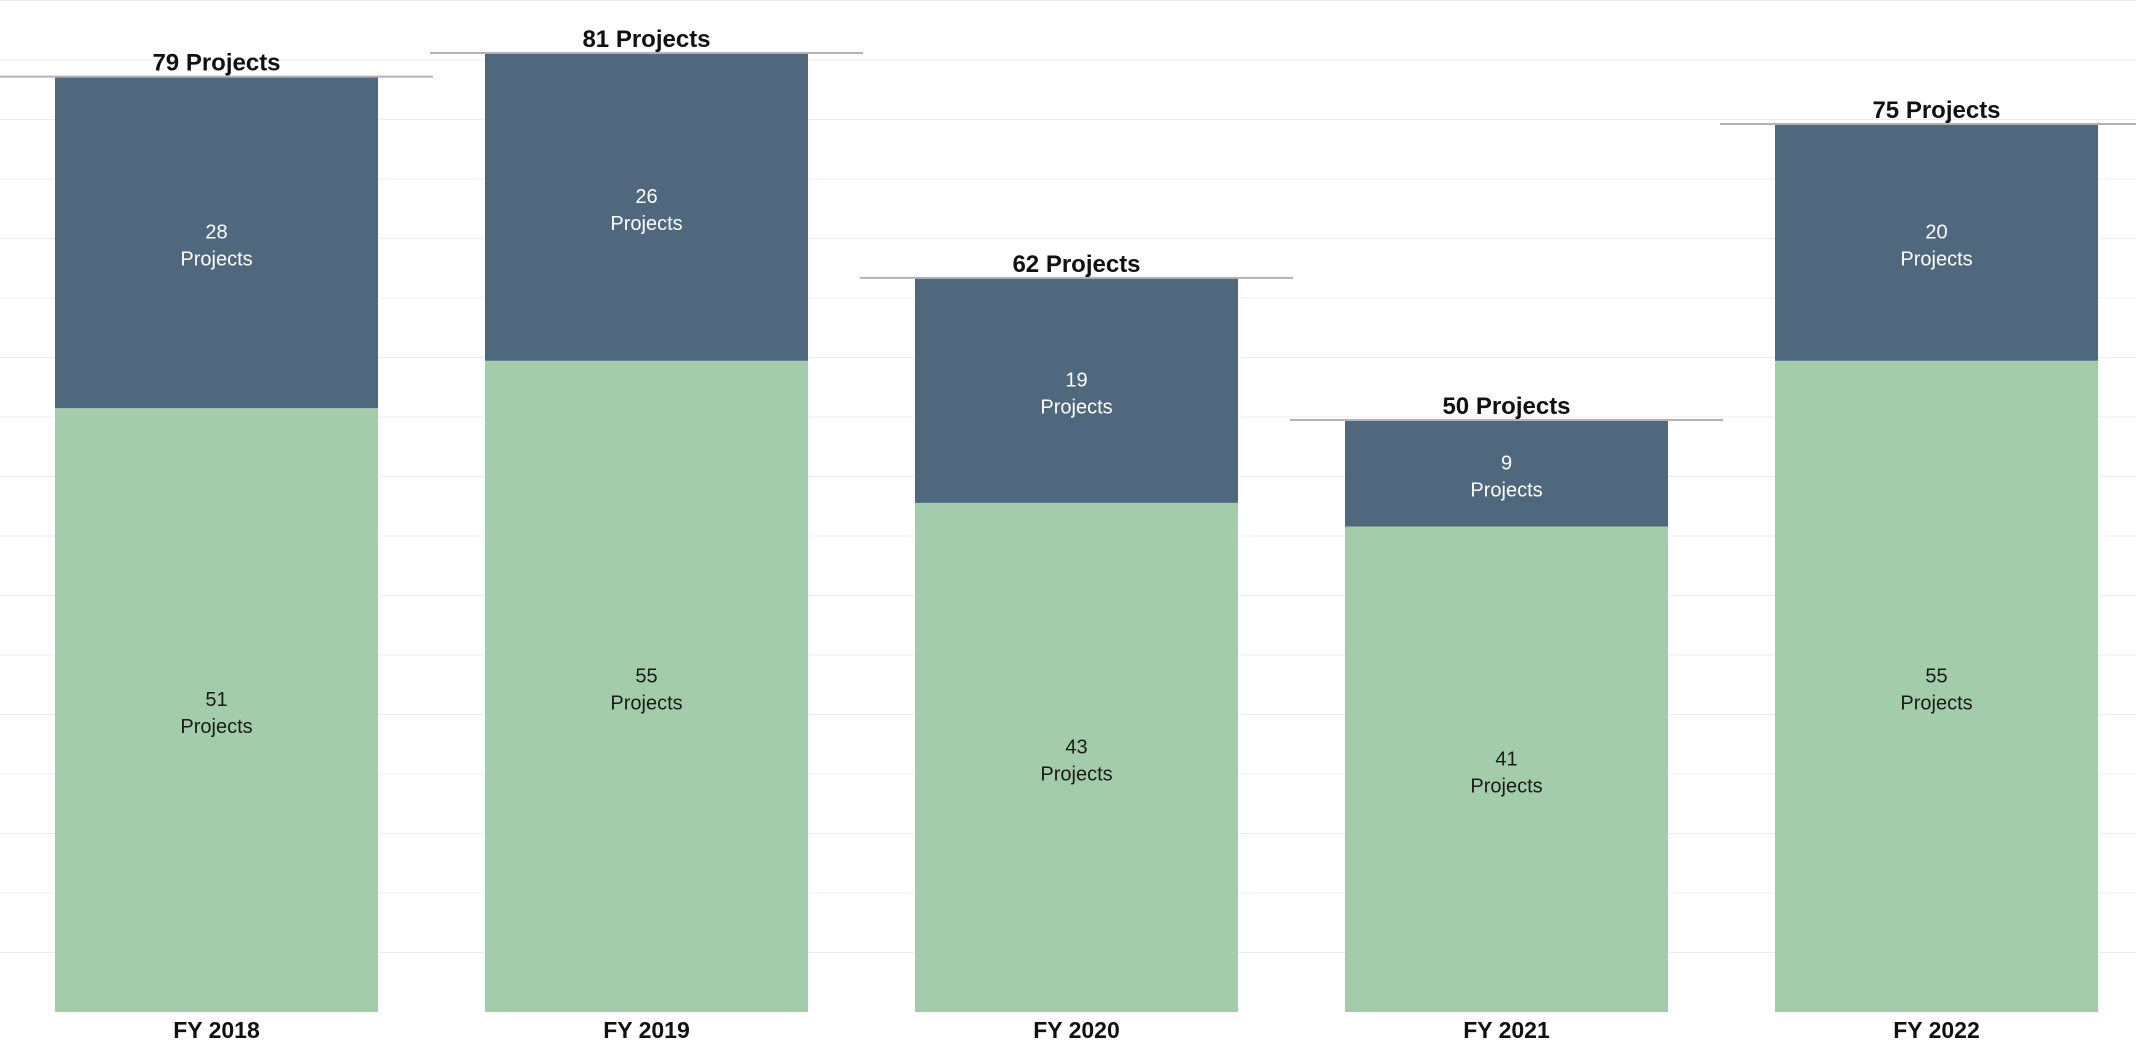 This screenshot has width=2136, height=1043. I want to click on bar-segment-fy-2018-upper, so click(216, 242).